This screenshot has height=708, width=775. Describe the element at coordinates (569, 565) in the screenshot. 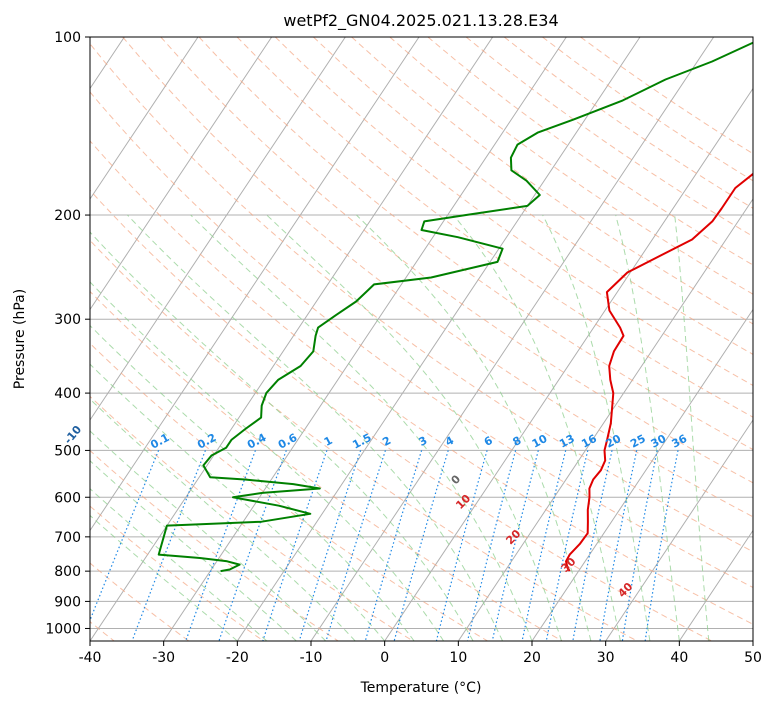

I see `isotherm-label: 30` at that location.